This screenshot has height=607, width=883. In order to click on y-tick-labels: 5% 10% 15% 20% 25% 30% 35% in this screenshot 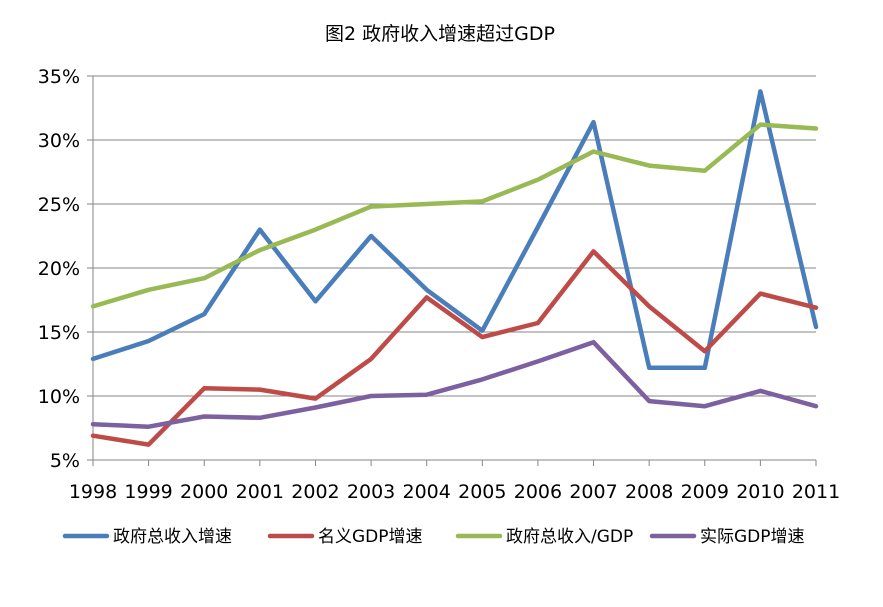, I will do `click(59, 269)`.